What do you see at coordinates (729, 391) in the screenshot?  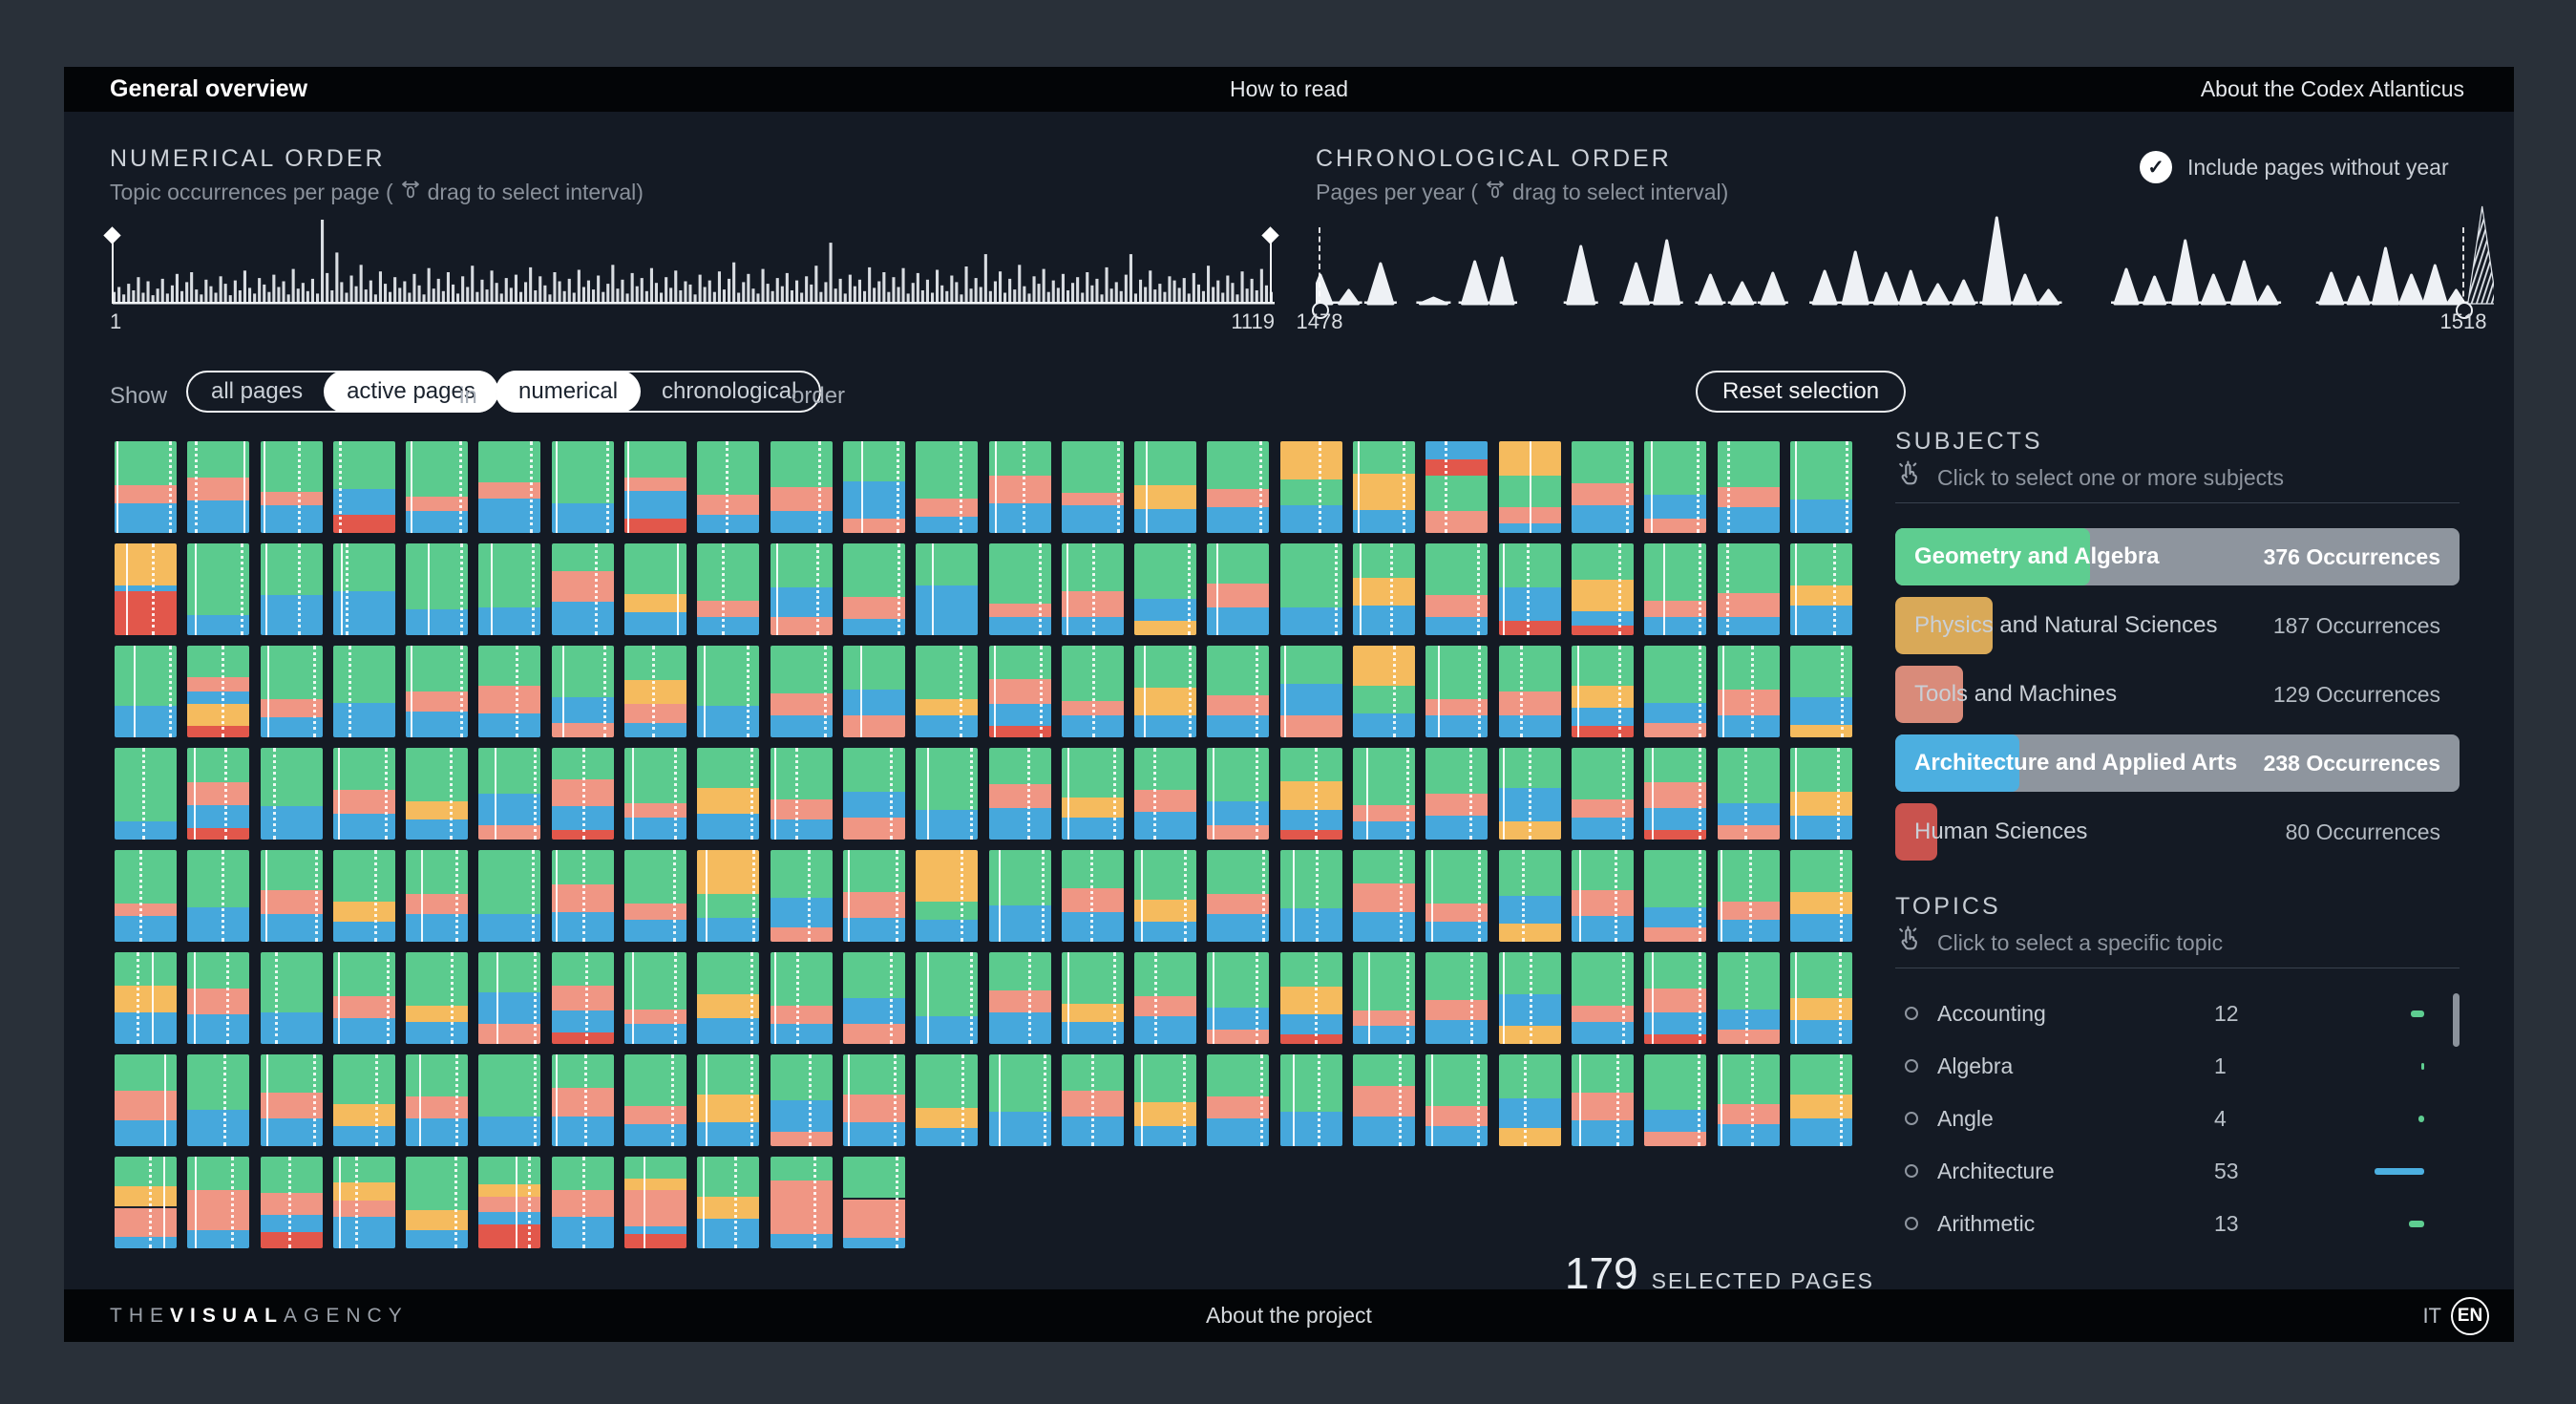 I see `toggle-chronological: chronological` at bounding box center [729, 391].